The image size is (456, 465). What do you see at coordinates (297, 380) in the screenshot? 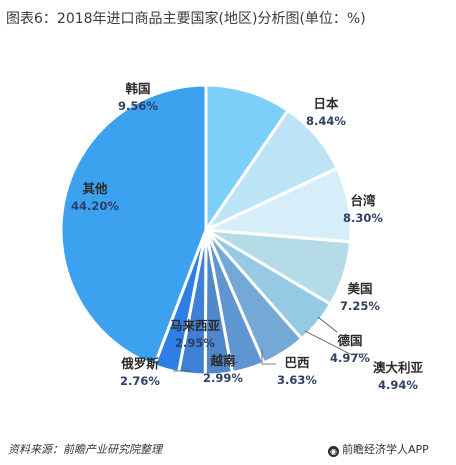
I see `slice-value-label-7: 3.63%` at bounding box center [297, 380].